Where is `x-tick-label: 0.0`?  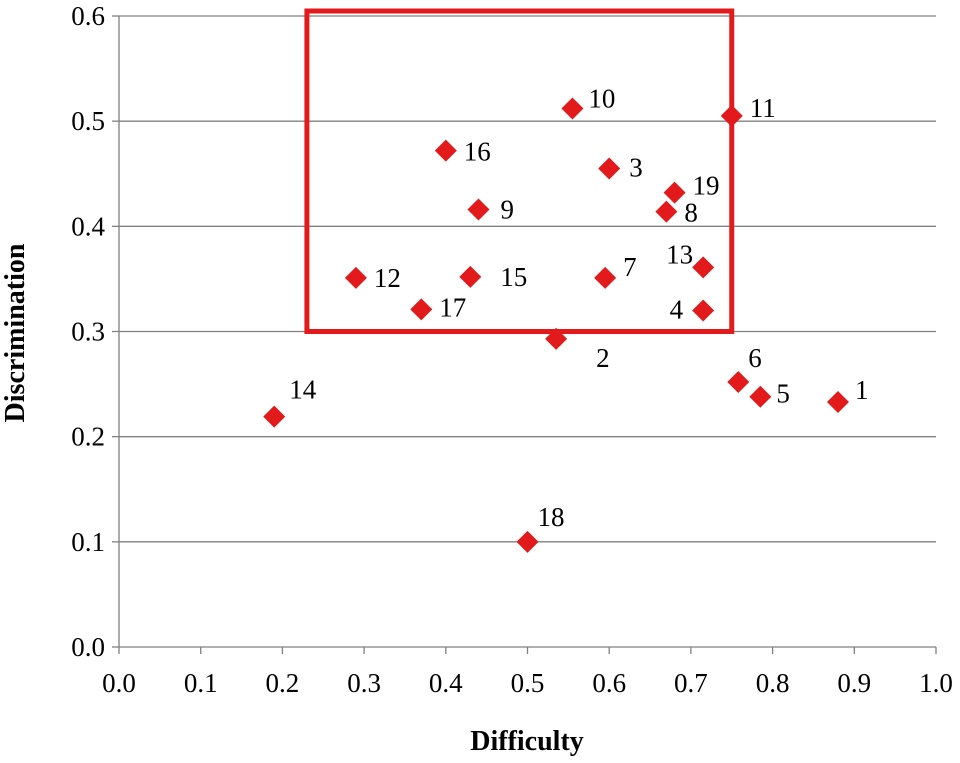
x-tick-label: 0.0 is located at coordinates (119, 683).